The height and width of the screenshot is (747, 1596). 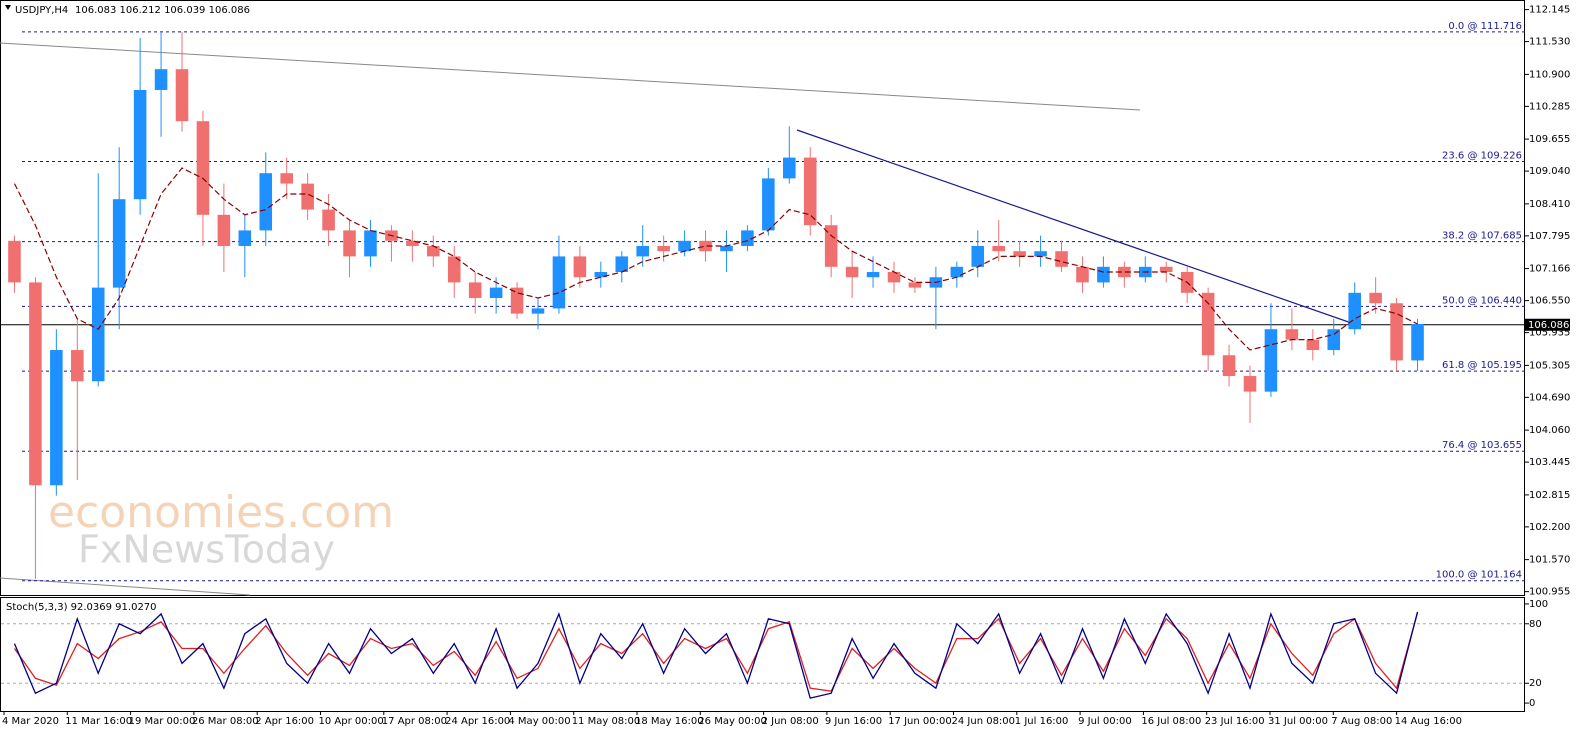 I want to click on fib-label: 38.2 @ 107.685, so click(x=1482, y=236).